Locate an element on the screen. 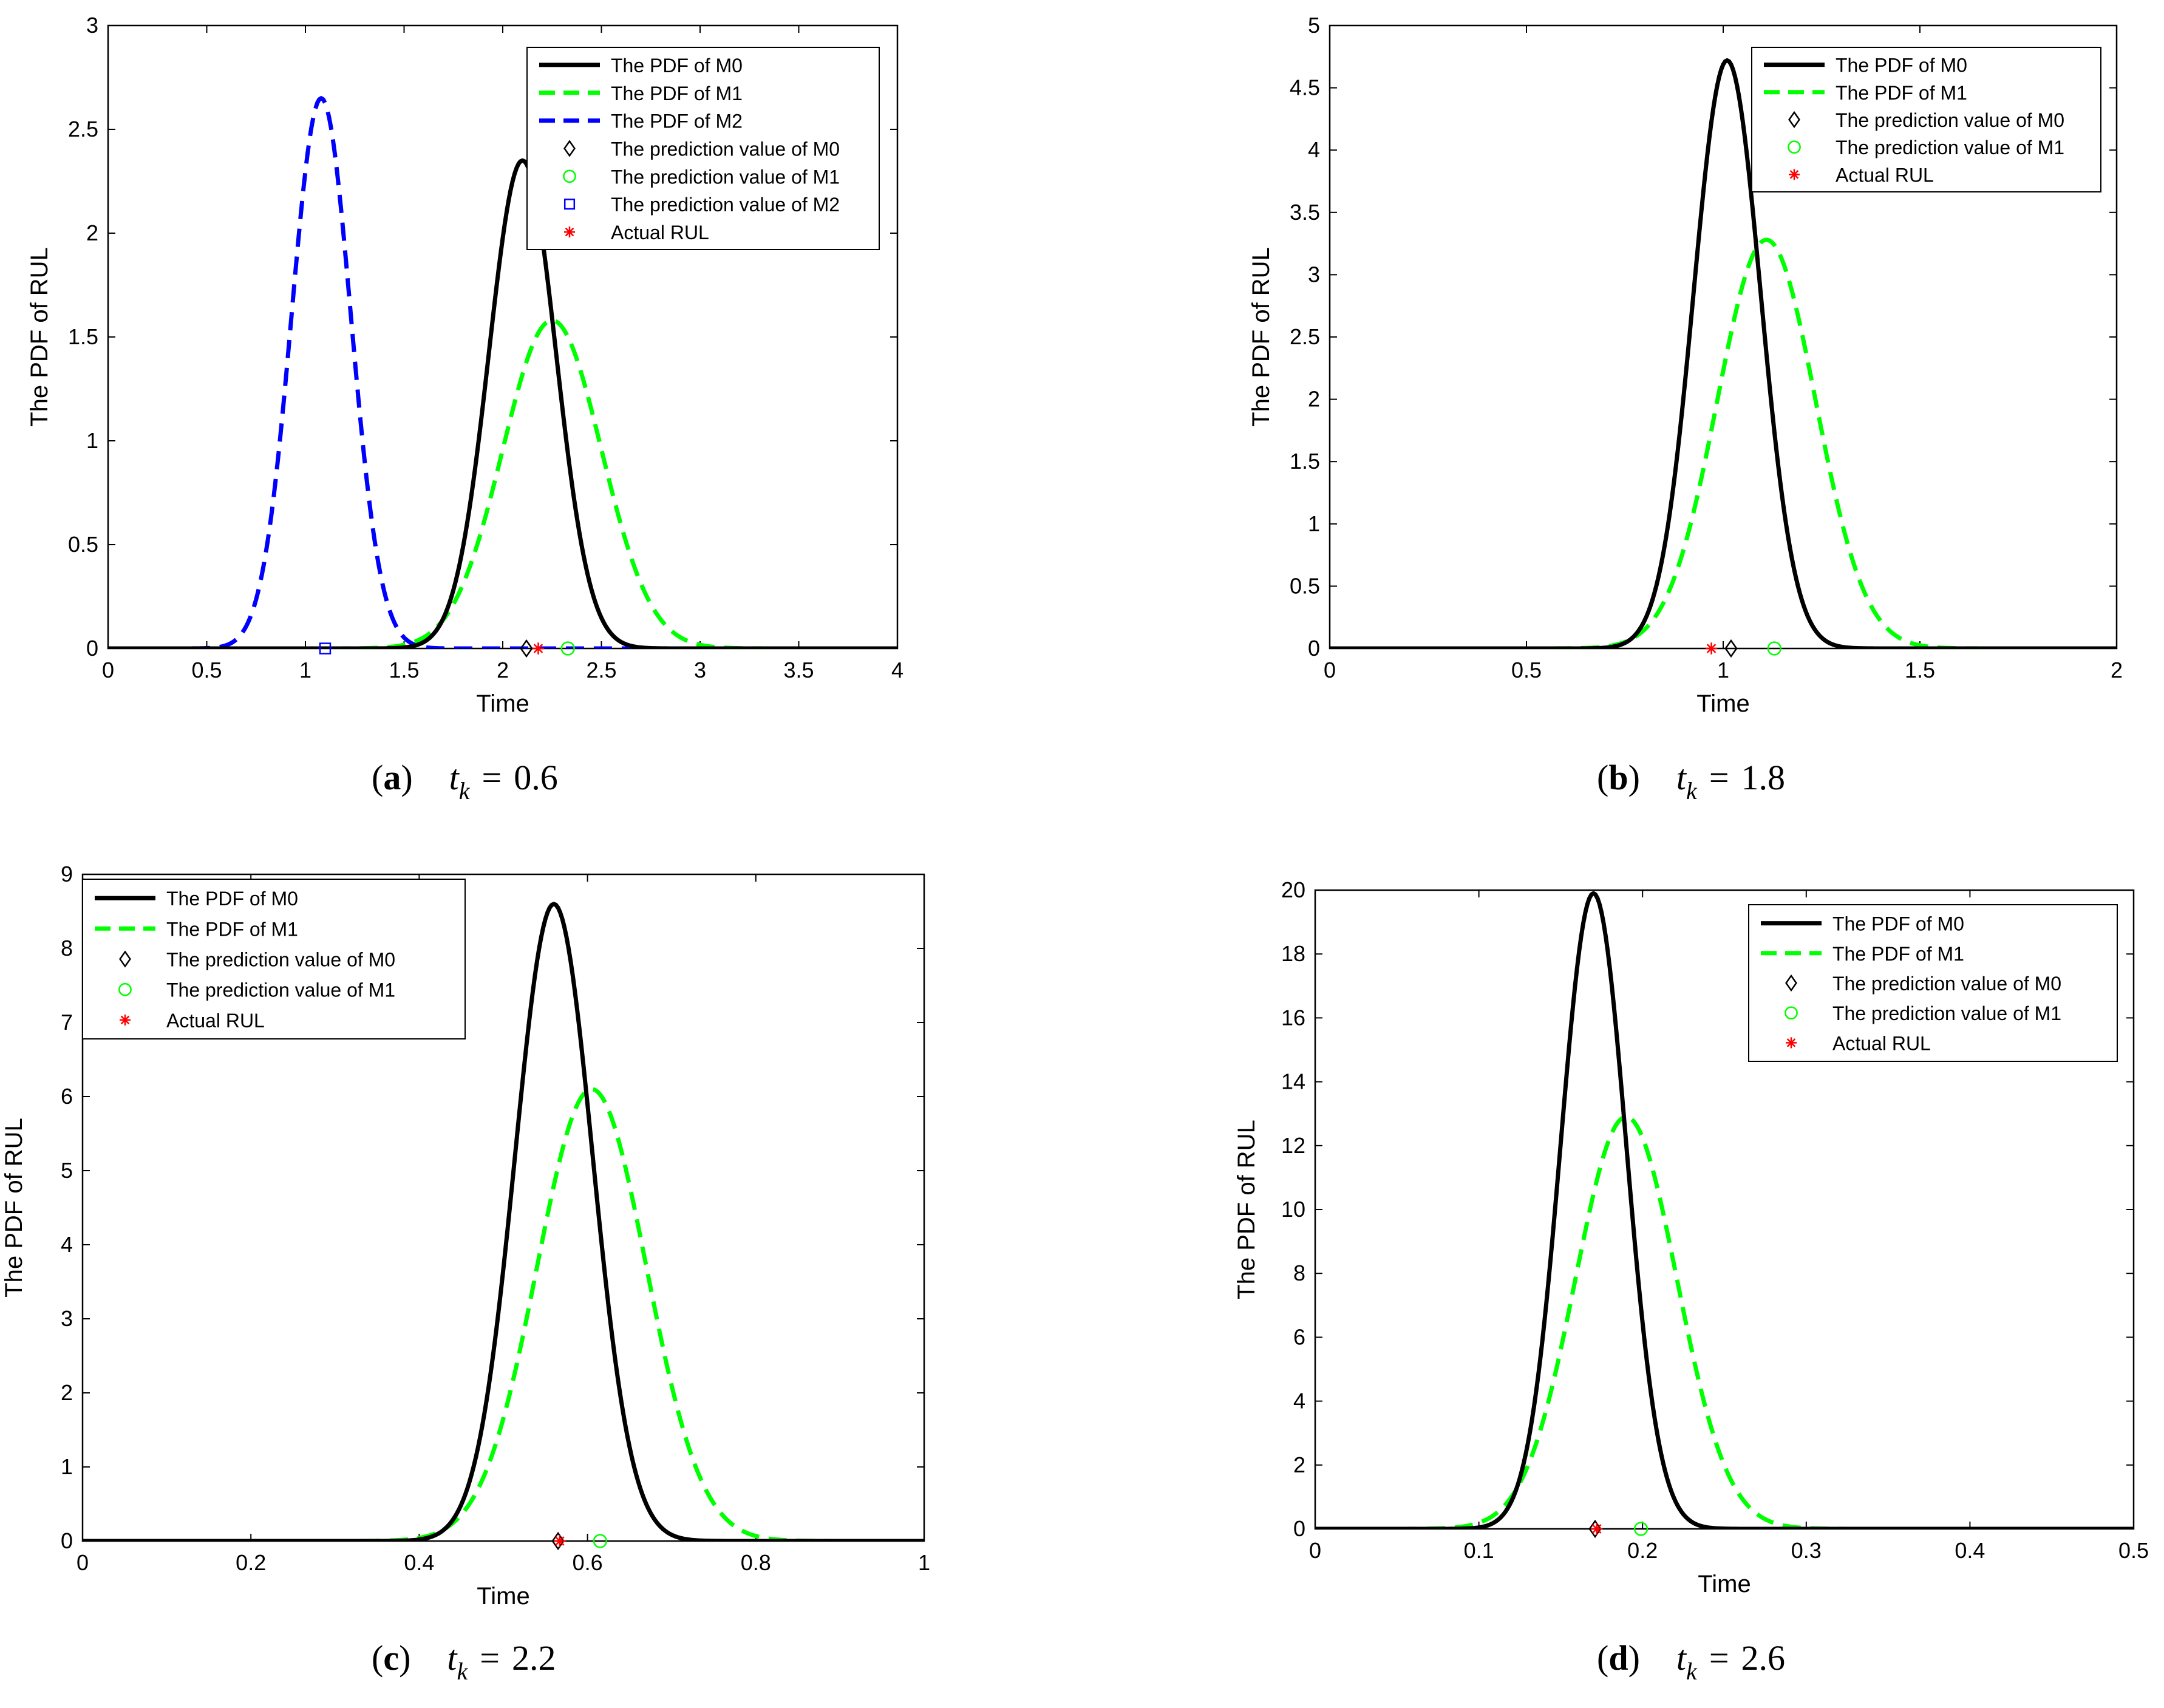  y-tick-label: 4.5 is located at coordinates (1305, 88).